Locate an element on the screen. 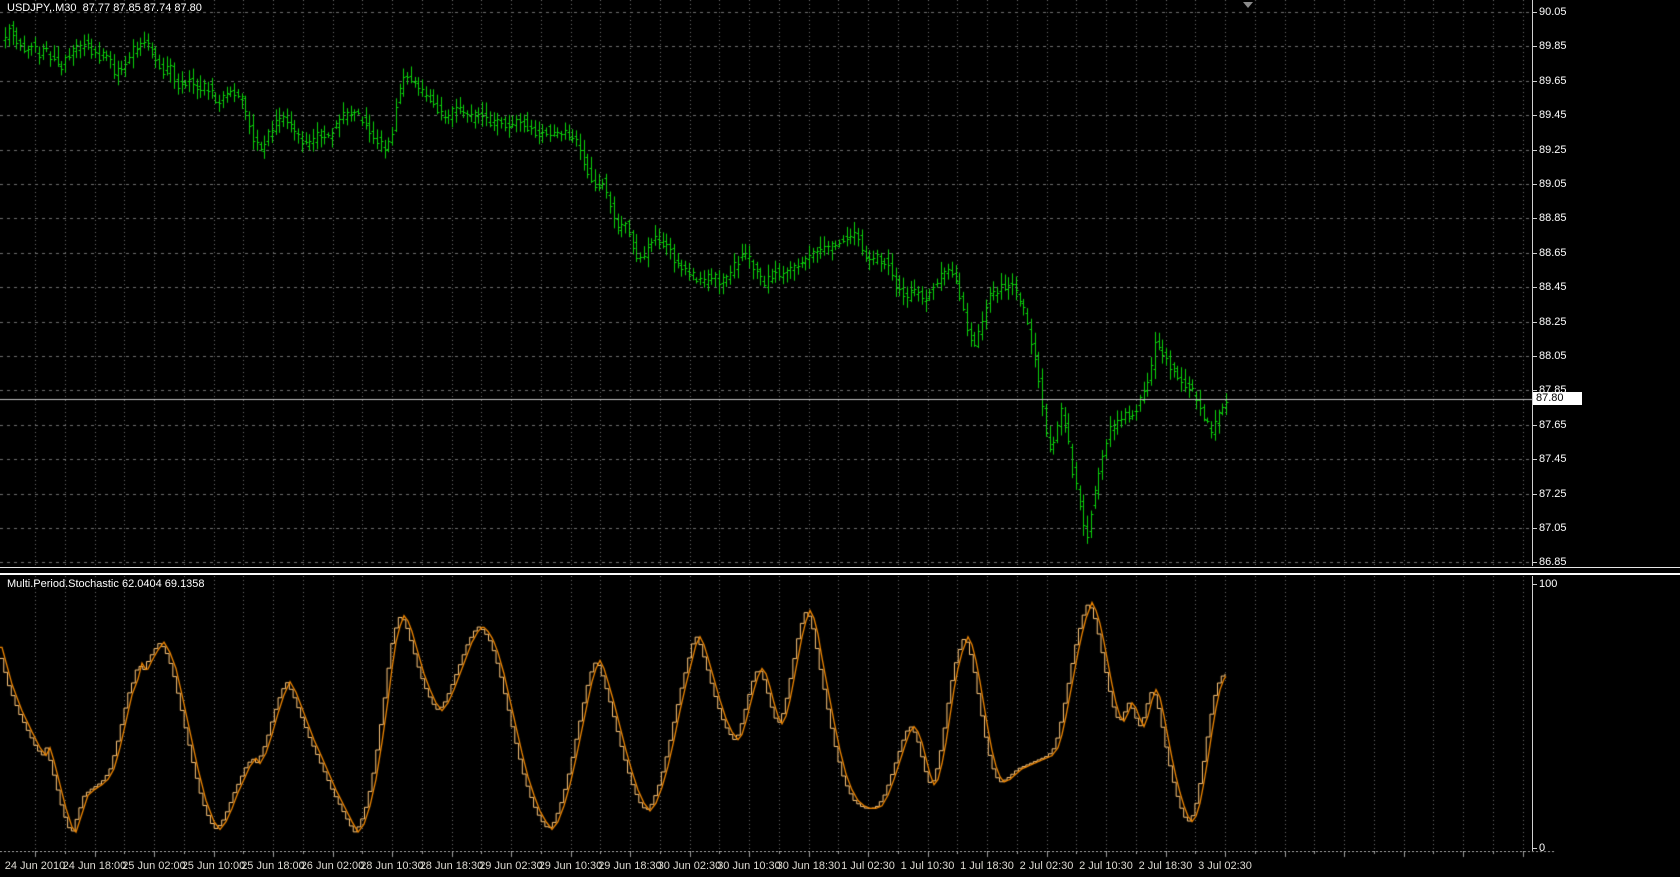  time-axis-label: 28 Jun 10:30 is located at coordinates (392, 866).